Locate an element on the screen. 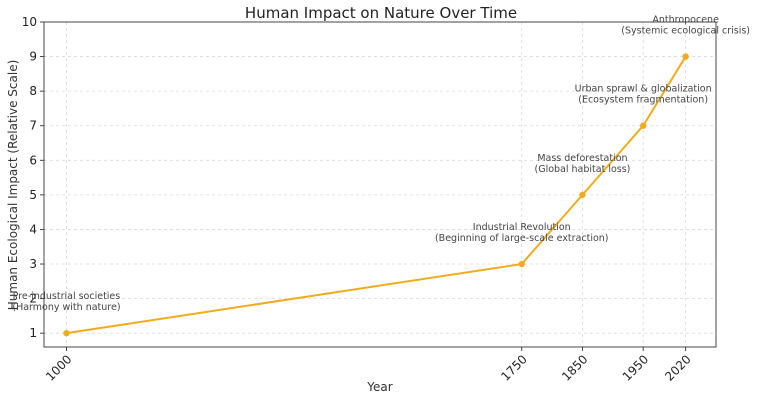 This screenshot has height=400, width=758. annotation-line: Pre-industrial societies is located at coordinates (67, 296).